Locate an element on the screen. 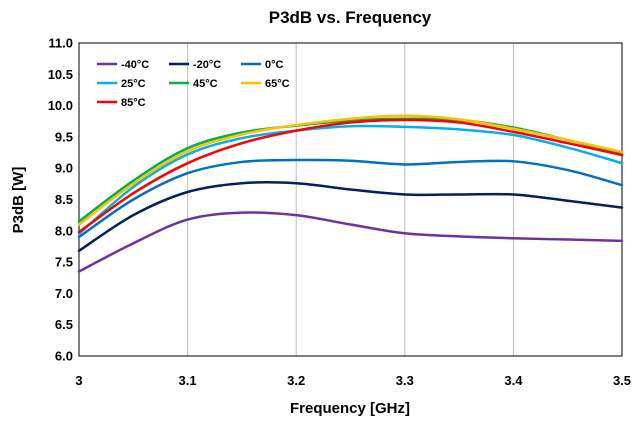 The height and width of the screenshot is (428, 636). legend-label-45c: 45°C is located at coordinates (205, 84).